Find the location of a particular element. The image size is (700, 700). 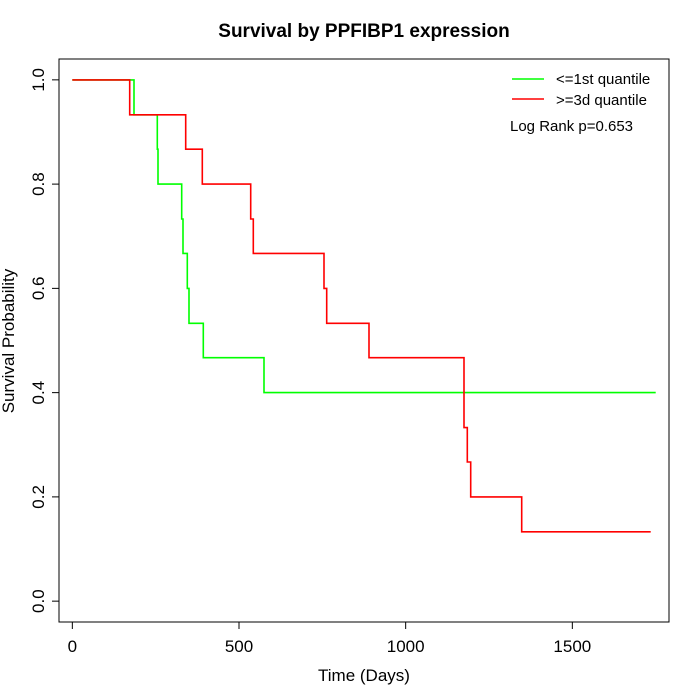

x-tick-label: 1500 is located at coordinates (572, 646).